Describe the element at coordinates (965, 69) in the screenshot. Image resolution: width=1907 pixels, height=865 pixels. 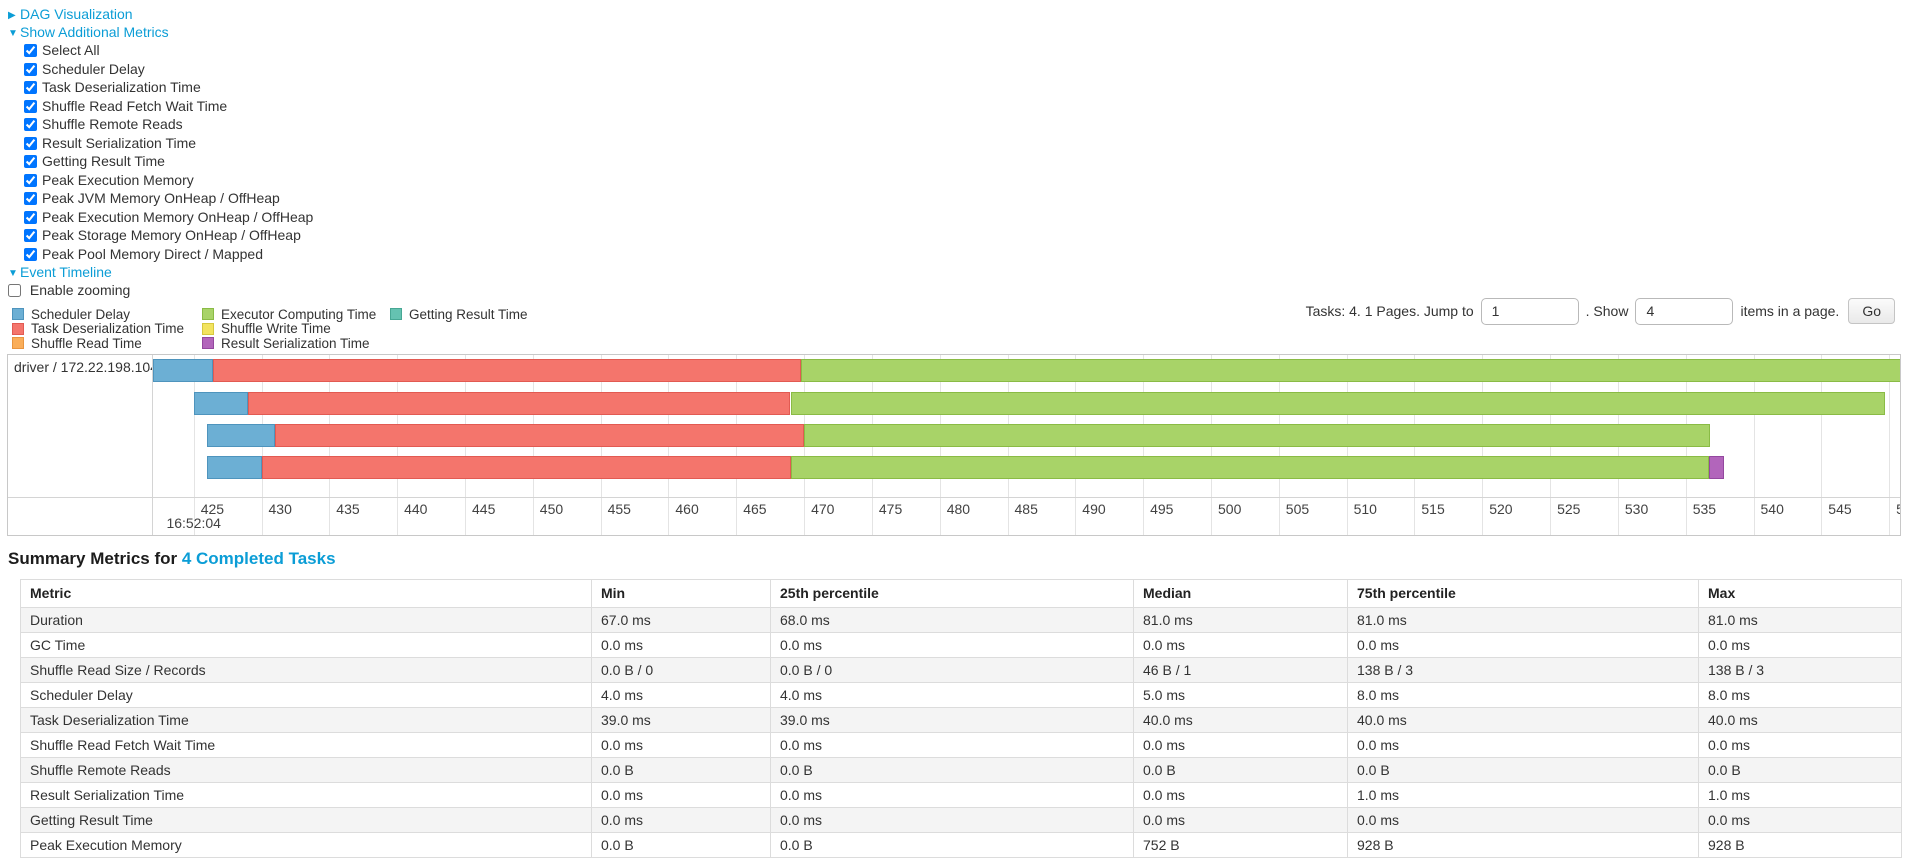
I see `metric-checkbox-item: Scheduler Delay` at that location.